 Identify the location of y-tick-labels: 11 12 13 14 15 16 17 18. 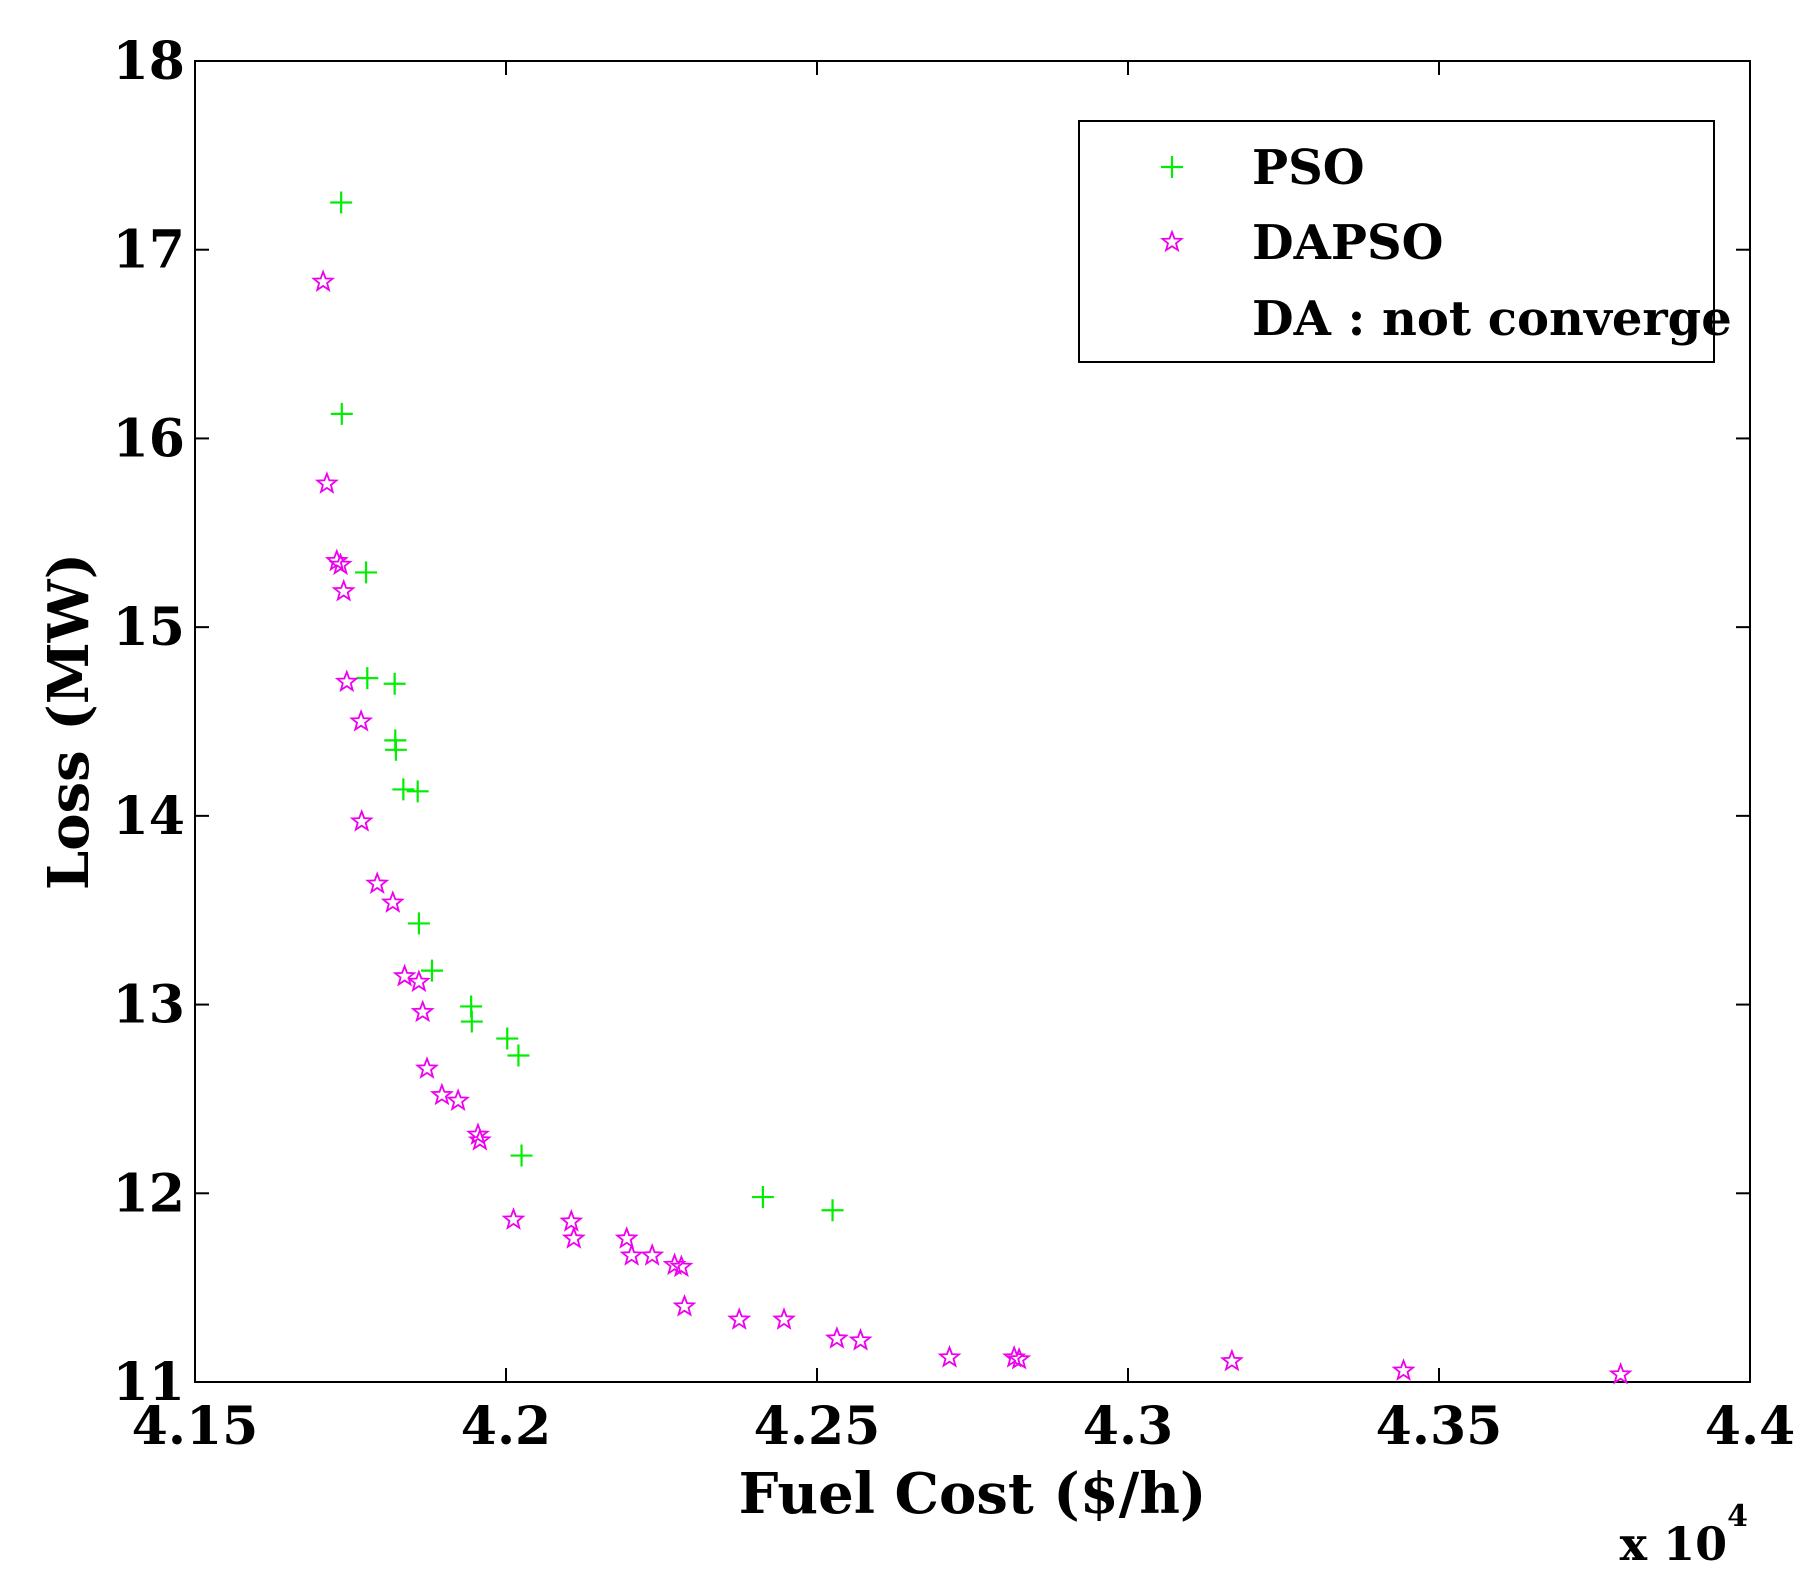
(149, 722).